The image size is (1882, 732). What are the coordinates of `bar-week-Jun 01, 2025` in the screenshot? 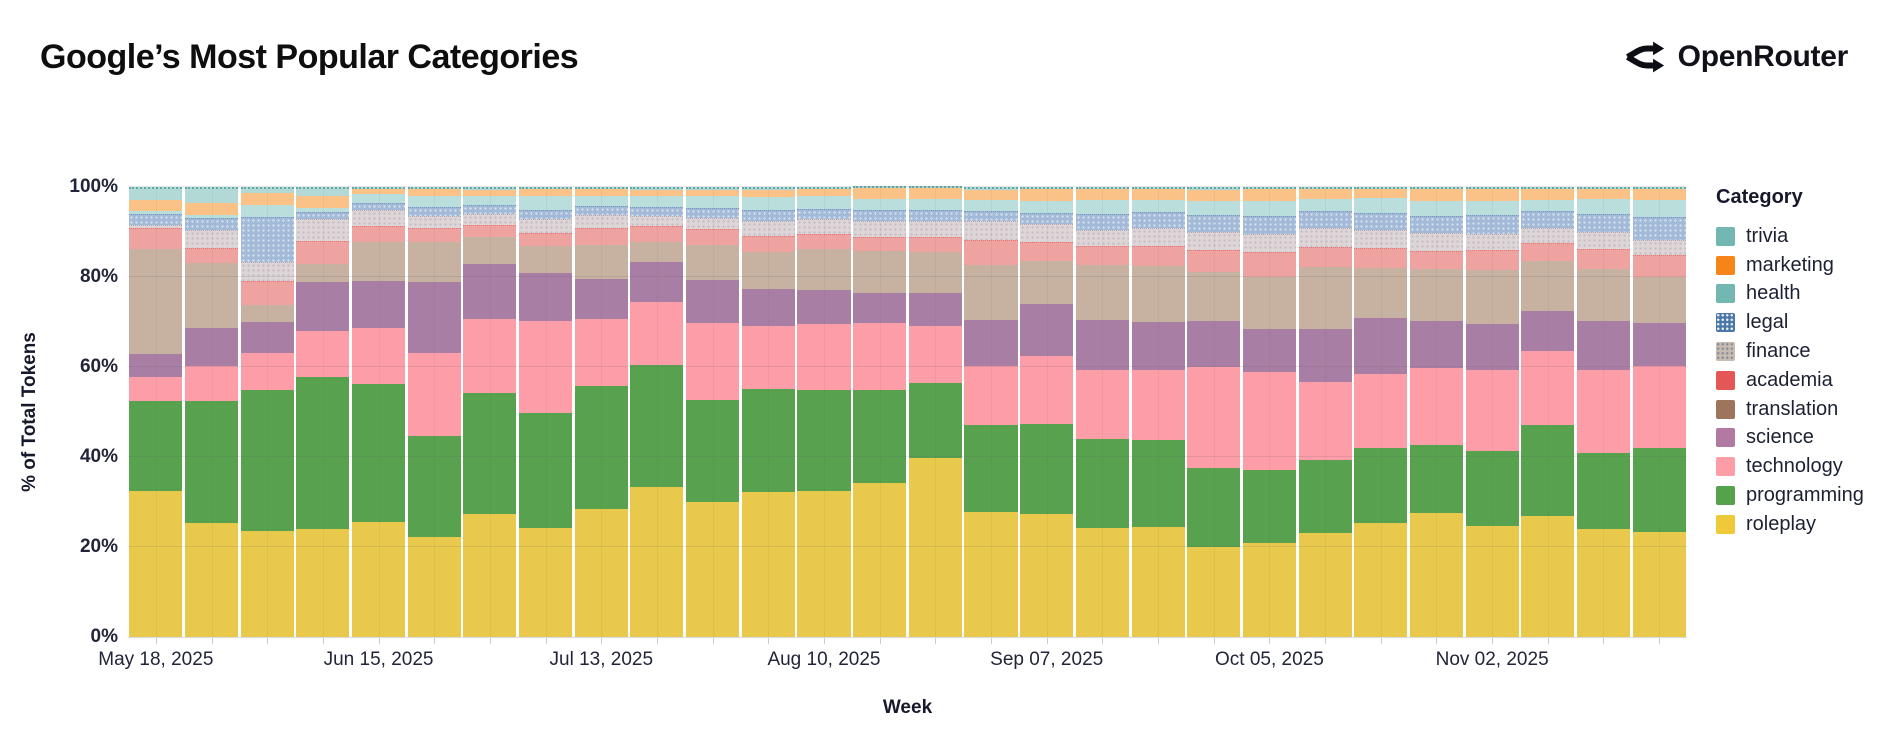 It's located at (267, 412).